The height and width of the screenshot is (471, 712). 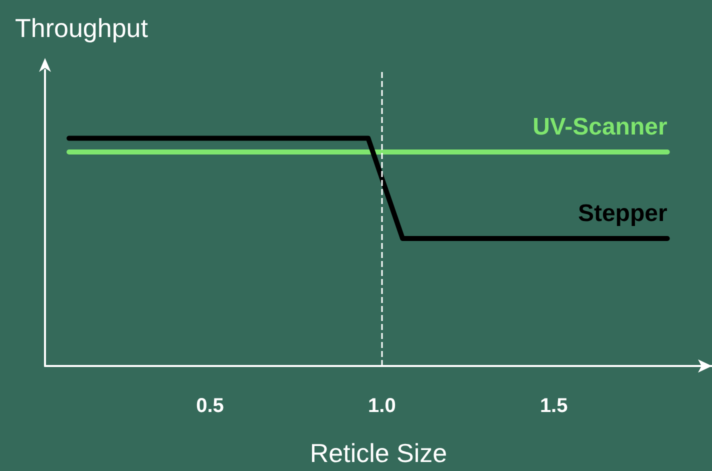 What do you see at coordinates (382, 406) in the screenshot?
I see `x-tick-label: 1.0` at bounding box center [382, 406].